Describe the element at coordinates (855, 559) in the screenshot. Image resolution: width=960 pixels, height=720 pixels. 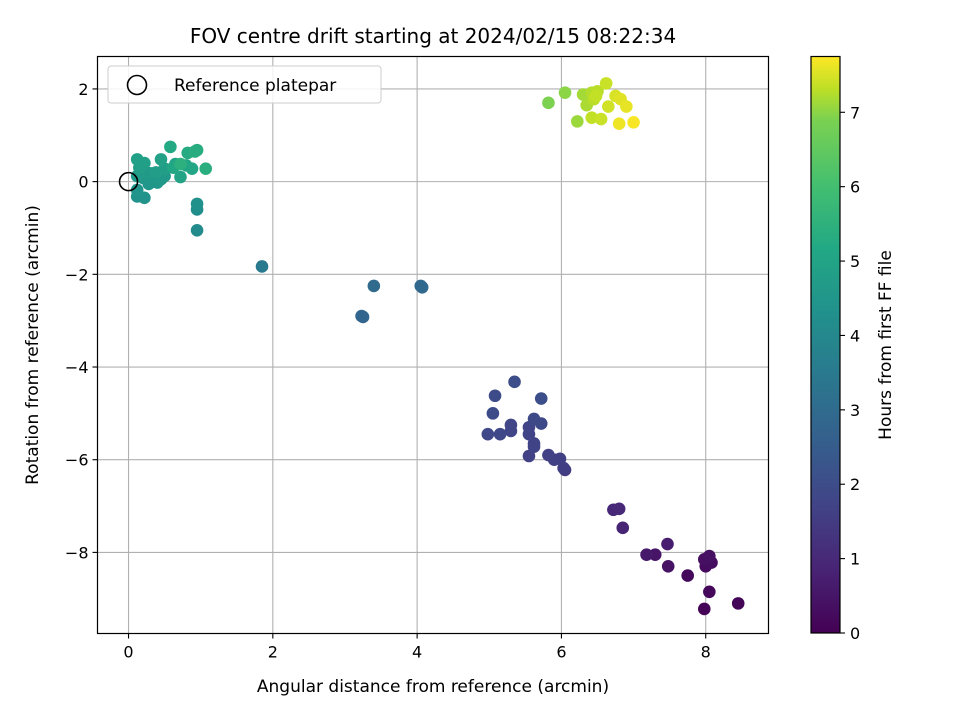
I see `colorbar-tick-label: 1` at that location.